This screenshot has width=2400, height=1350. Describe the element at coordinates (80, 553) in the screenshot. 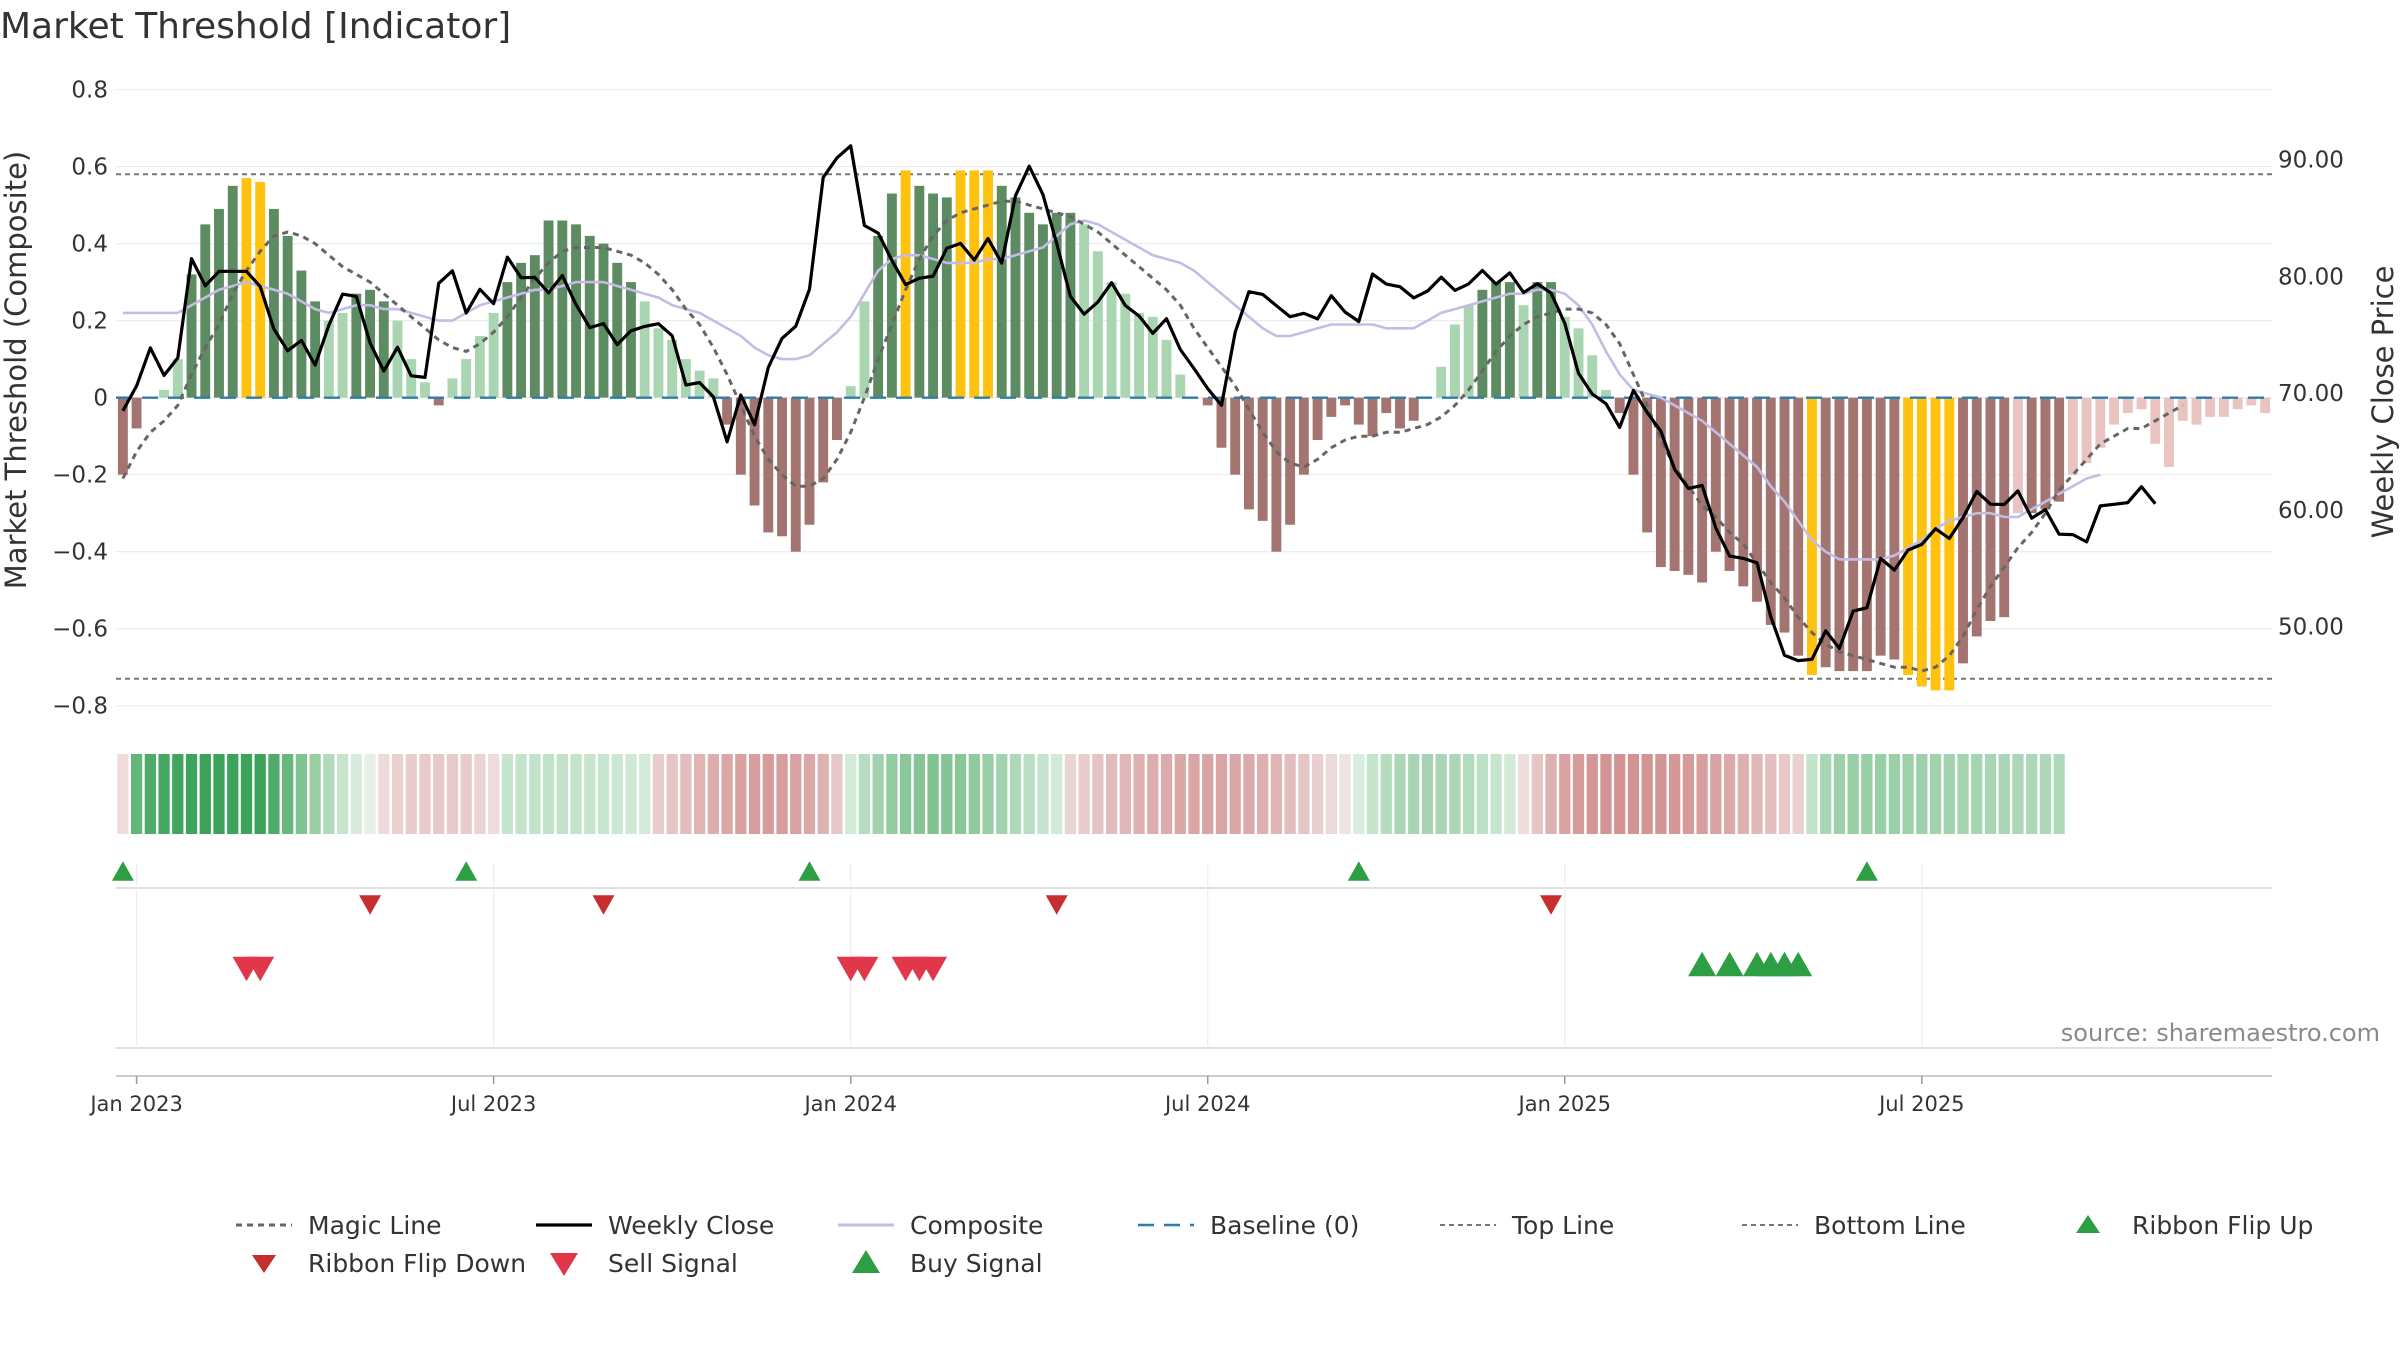

I see `left-tick-label: −0.4` at that location.